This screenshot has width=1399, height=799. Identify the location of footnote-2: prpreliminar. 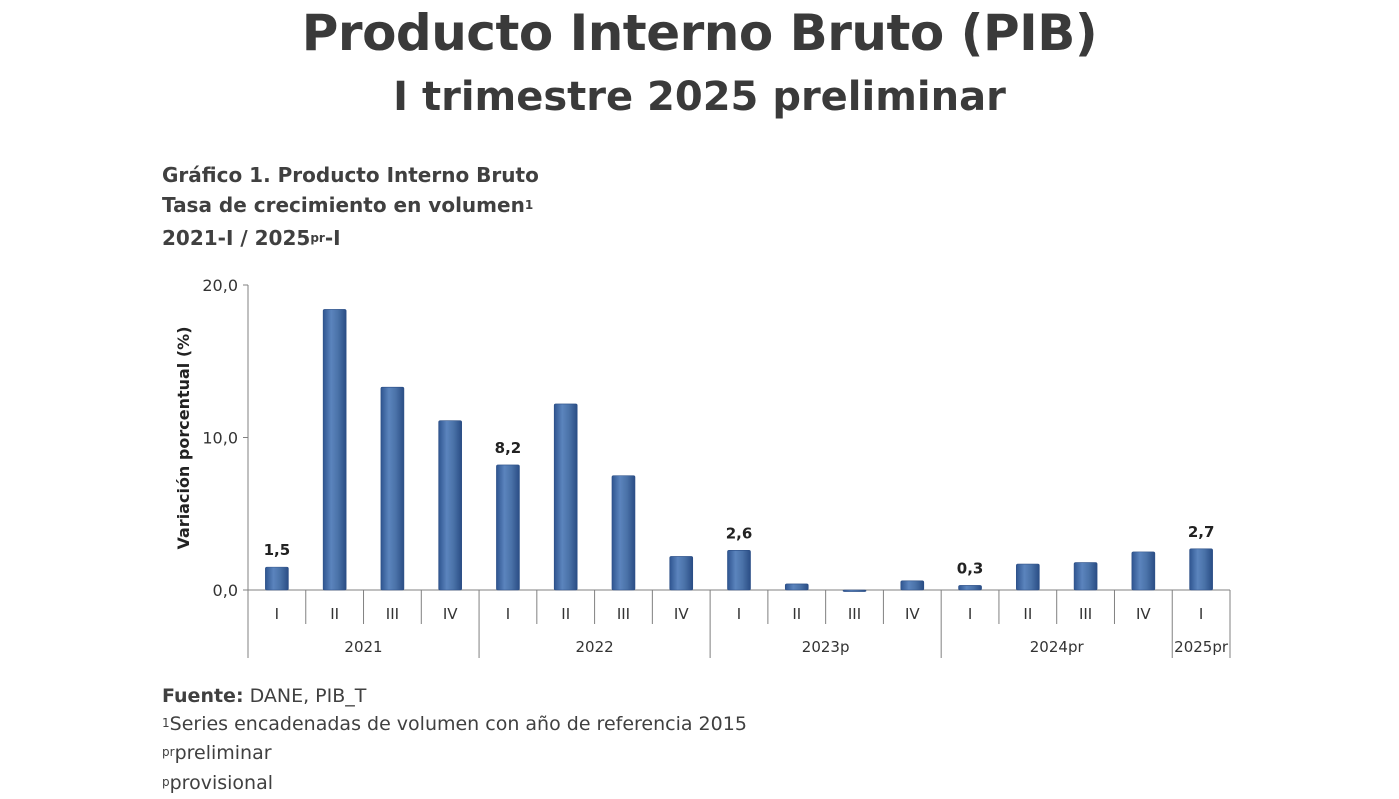
(454, 755).